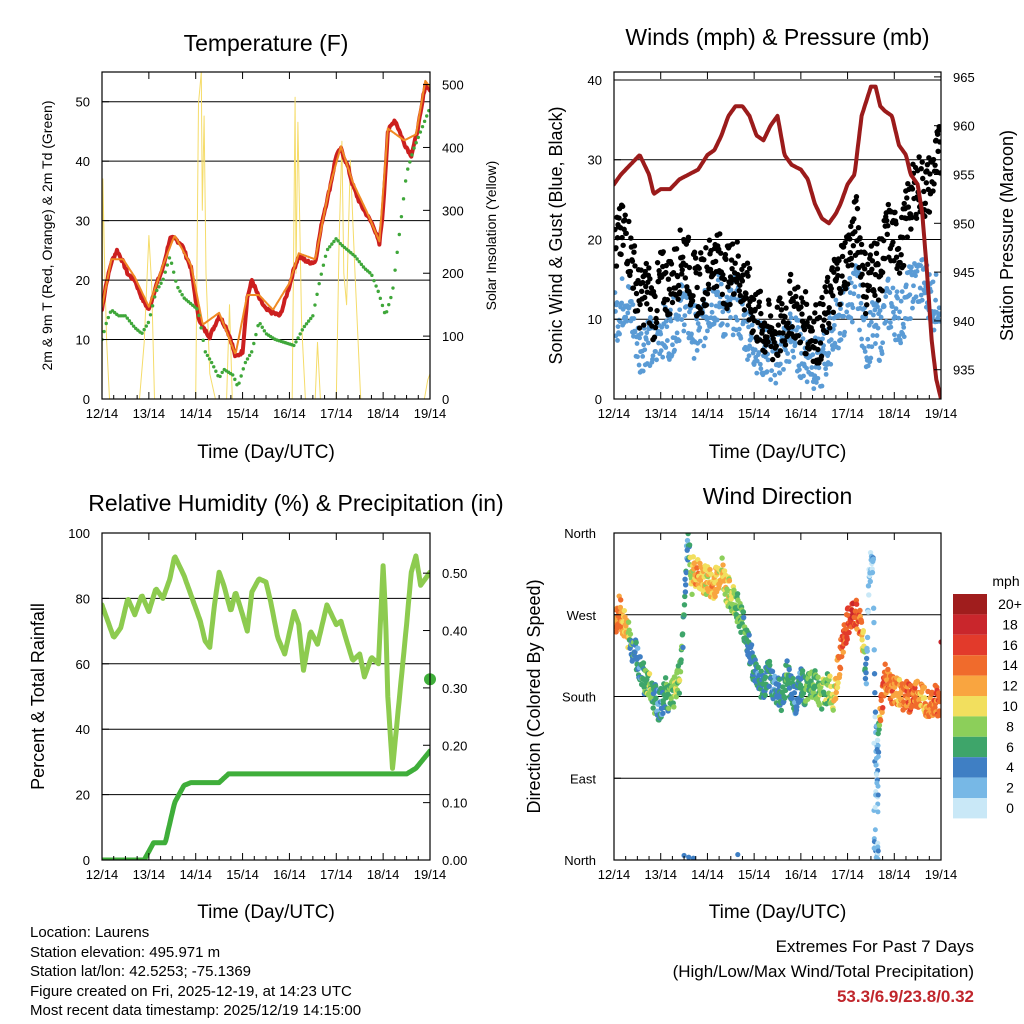 This screenshot has height=1024, width=1024. Describe the element at coordinates (38, 696) in the screenshot. I see `humidity-ylabel: Percent & Total Rainfall` at that location.